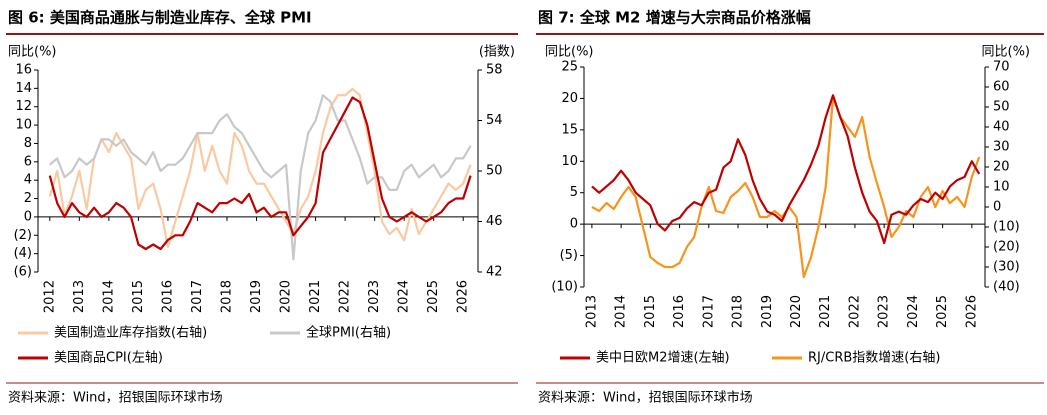 The image size is (1047, 415). Describe the element at coordinates (1001, 187) in the screenshot. I see `y2-tick-label: 10` at that location.